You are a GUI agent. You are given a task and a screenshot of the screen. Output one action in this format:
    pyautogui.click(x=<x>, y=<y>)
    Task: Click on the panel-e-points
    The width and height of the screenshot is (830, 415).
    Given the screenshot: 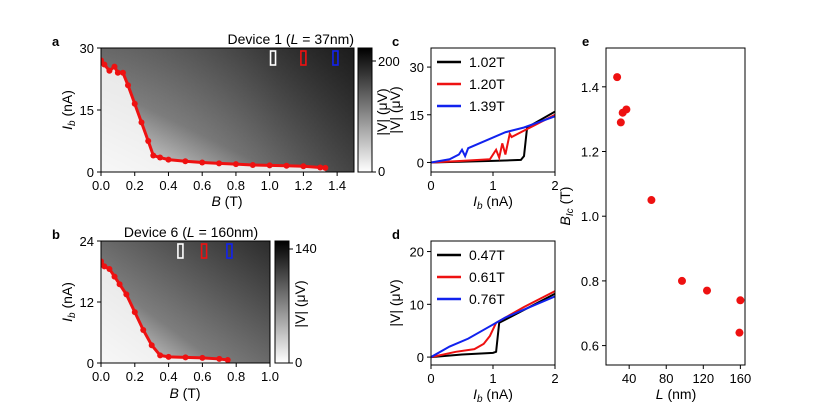 What is the action you would take?
    pyautogui.click(x=679, y=205)
    